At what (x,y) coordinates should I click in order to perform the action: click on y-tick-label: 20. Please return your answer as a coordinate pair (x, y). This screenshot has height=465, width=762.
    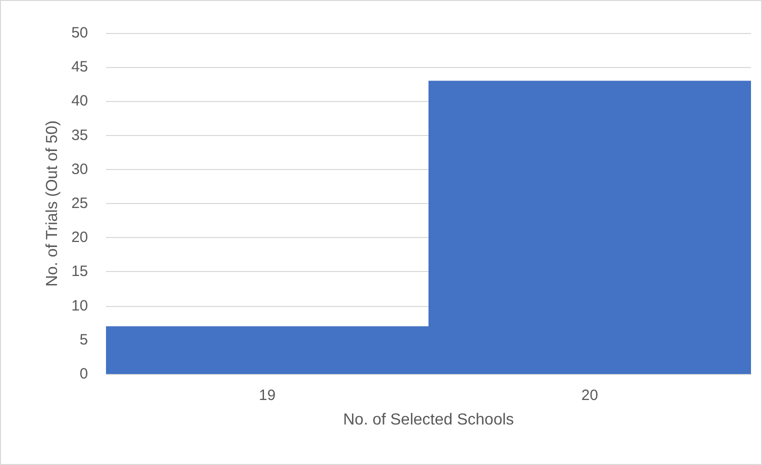
    Looking at the image, I should click on (79, 237).